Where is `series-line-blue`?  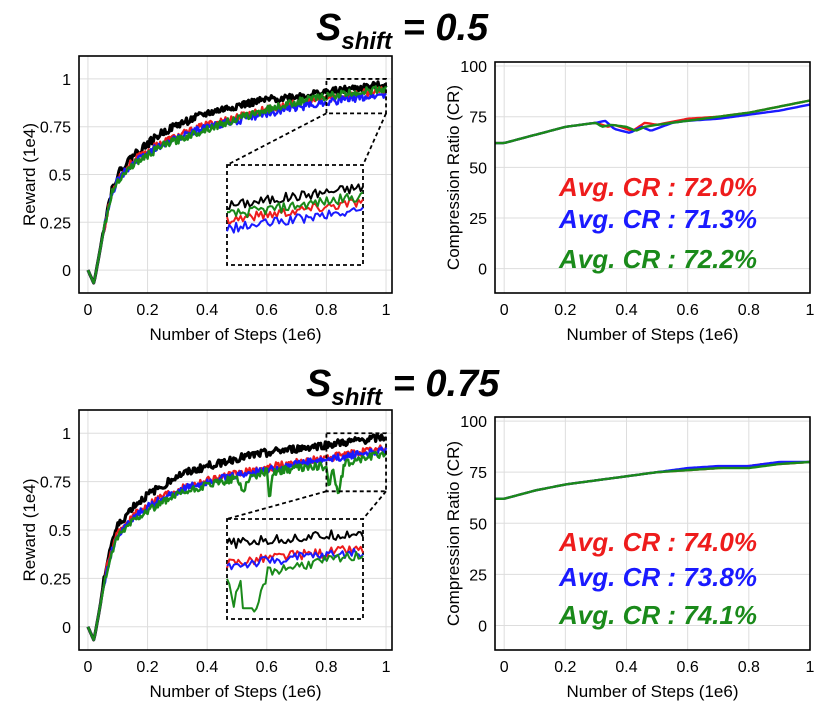
series-line-blue is located at coordinates (652, 480).